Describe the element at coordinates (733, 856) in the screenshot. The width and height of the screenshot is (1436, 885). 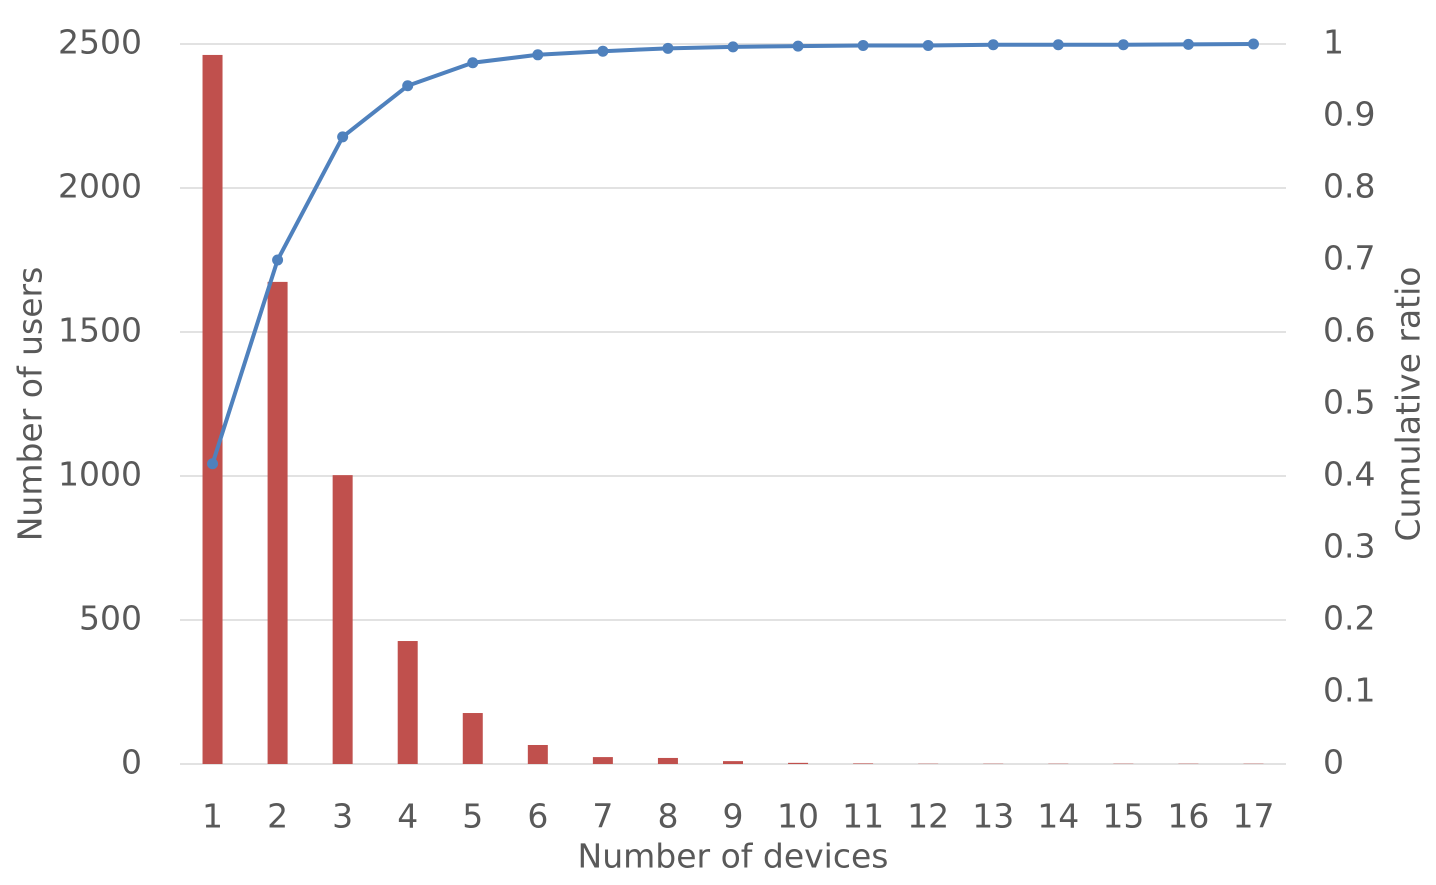
I see `x-axis-title: Number of devices` at that location.